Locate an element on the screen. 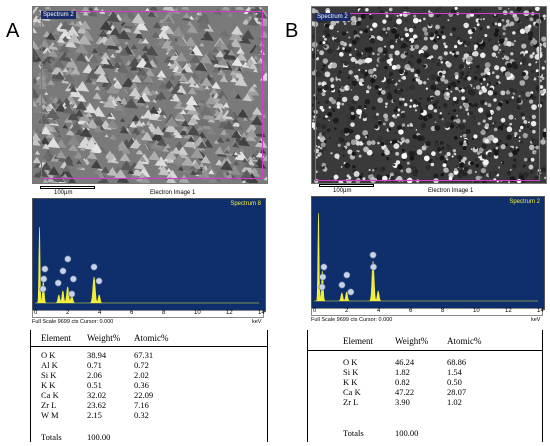  table-cell-element: Zr L is located at coordinates (49, 405).